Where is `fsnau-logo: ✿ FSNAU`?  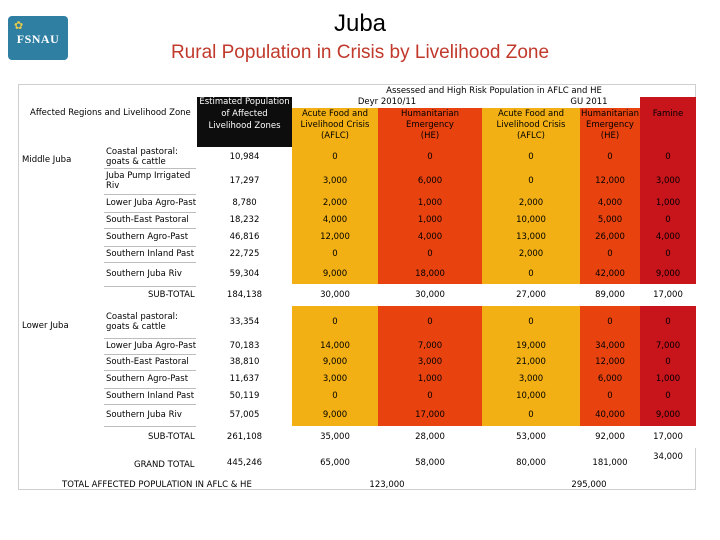
fsnau-logo: ✿ FSNAU is located at coordinates (38, 38).